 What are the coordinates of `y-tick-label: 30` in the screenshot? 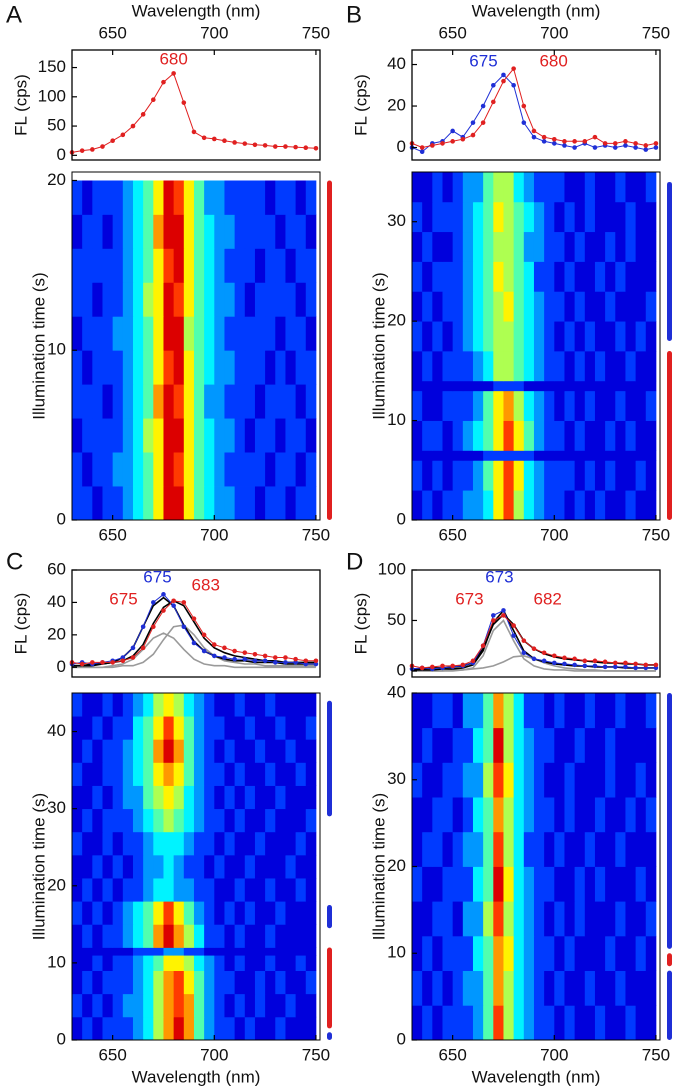 It's located at (396, 220).